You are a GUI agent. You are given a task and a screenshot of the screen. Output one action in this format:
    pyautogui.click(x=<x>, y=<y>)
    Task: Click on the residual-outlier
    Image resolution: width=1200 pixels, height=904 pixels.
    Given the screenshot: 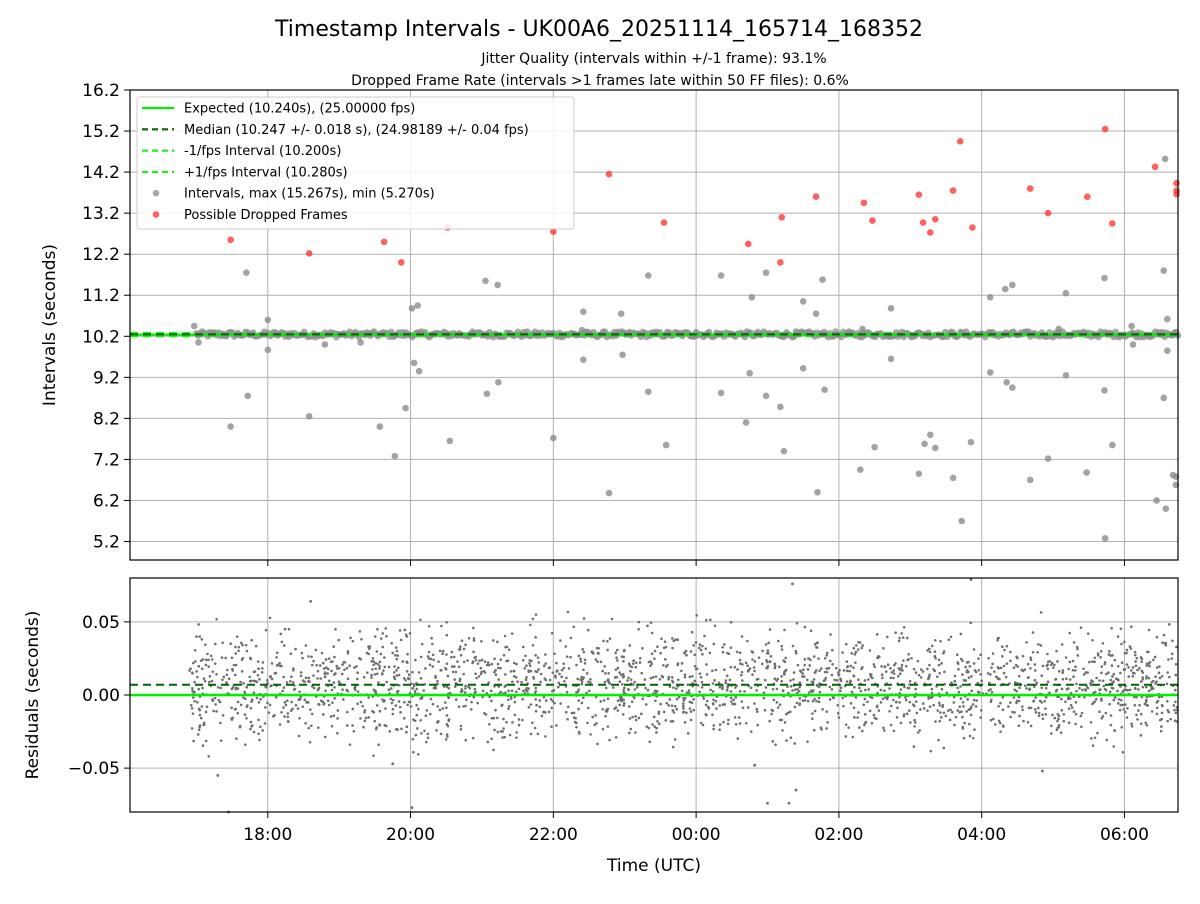 What is the action you would take?
    pyautogui.click(x=1042, y=771)
    